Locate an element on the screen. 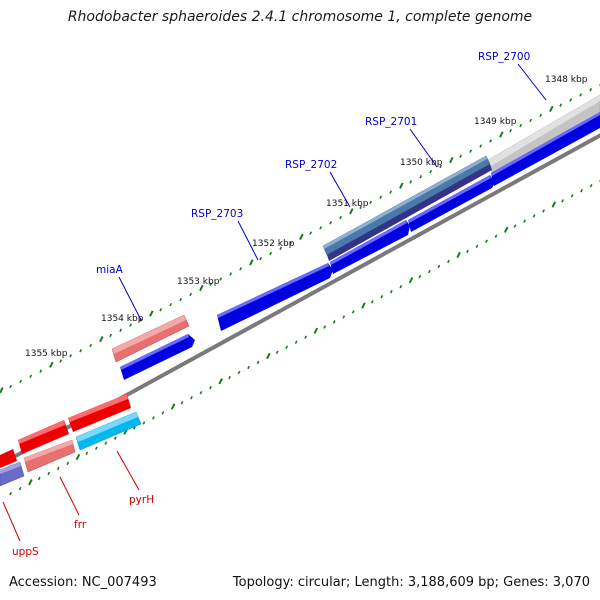 Image resolution: width=600 pixels, height=600 pixels. cds-rsp2702 is located at coordinates (370, 247).